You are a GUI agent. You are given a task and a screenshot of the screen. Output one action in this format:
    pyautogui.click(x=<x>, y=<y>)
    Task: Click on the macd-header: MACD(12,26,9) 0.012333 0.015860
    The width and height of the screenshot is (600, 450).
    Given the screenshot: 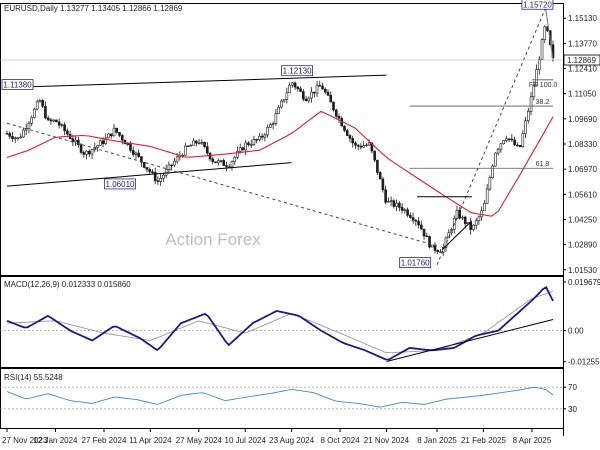 What is the action you would take?
    pyautogui.click(x=67, y=284)
    